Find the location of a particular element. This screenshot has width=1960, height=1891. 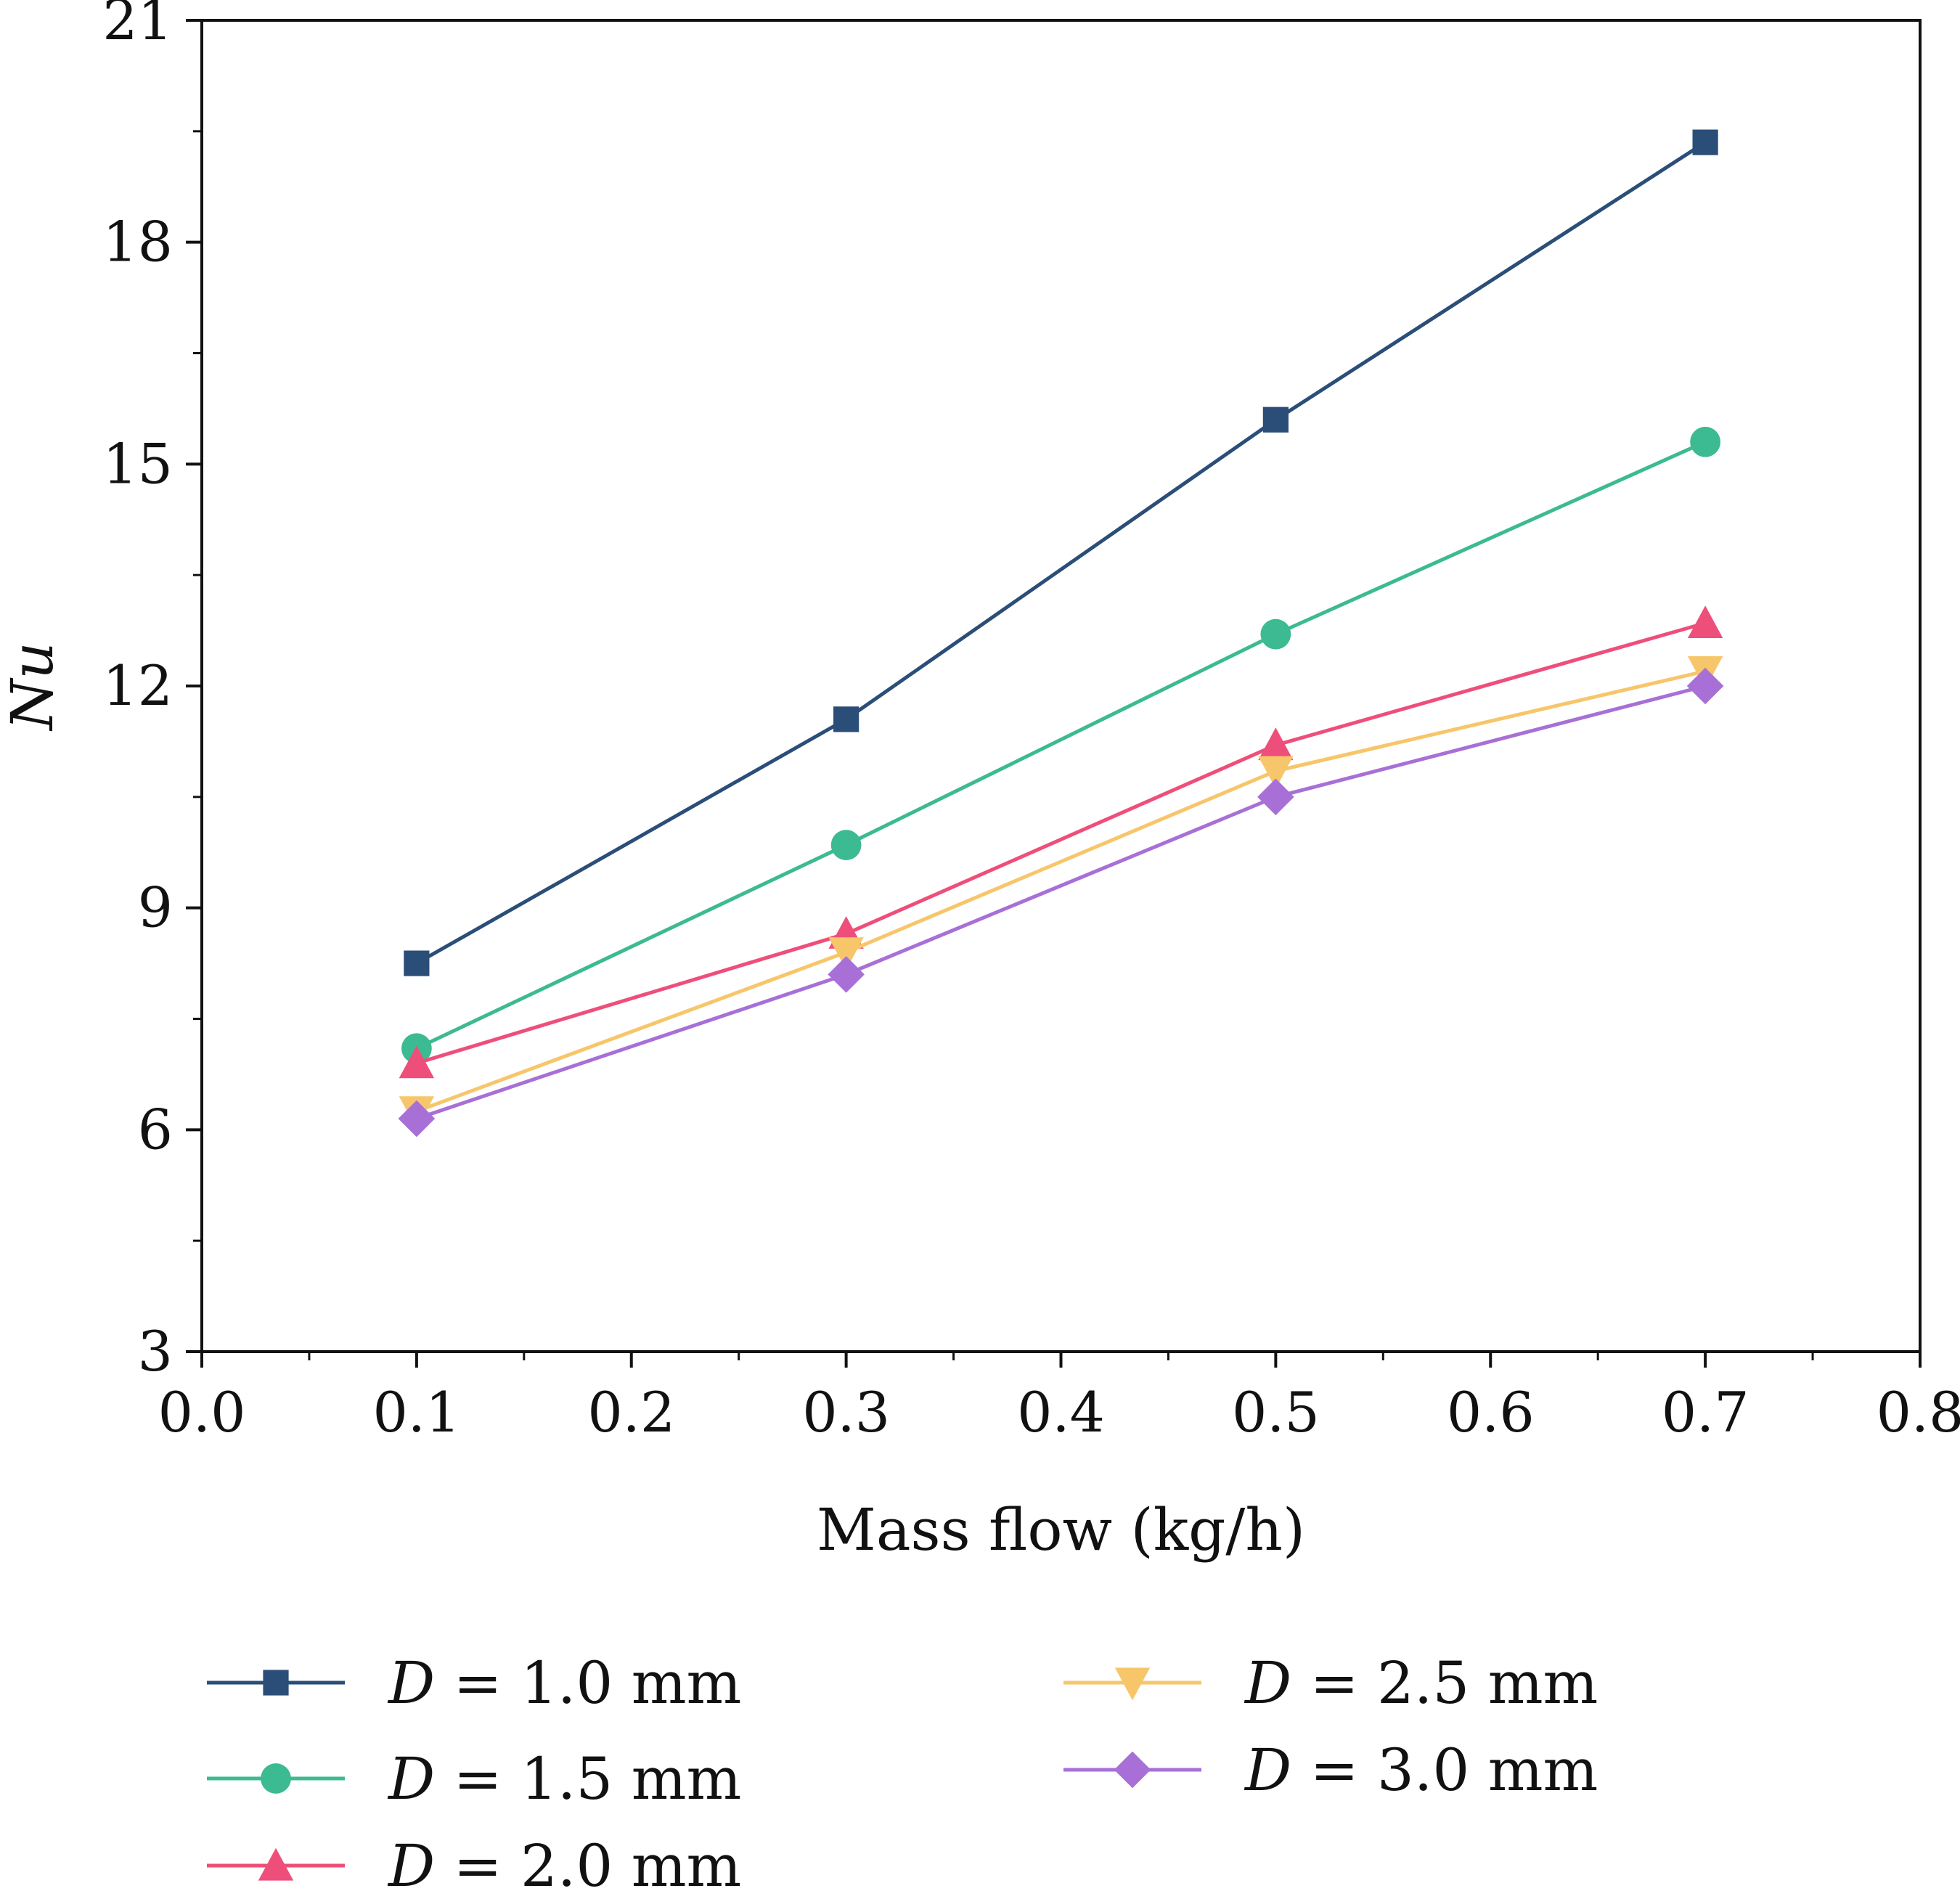

legend-item-1: D = 1.0 mm is located at coordinates (474, 1683).